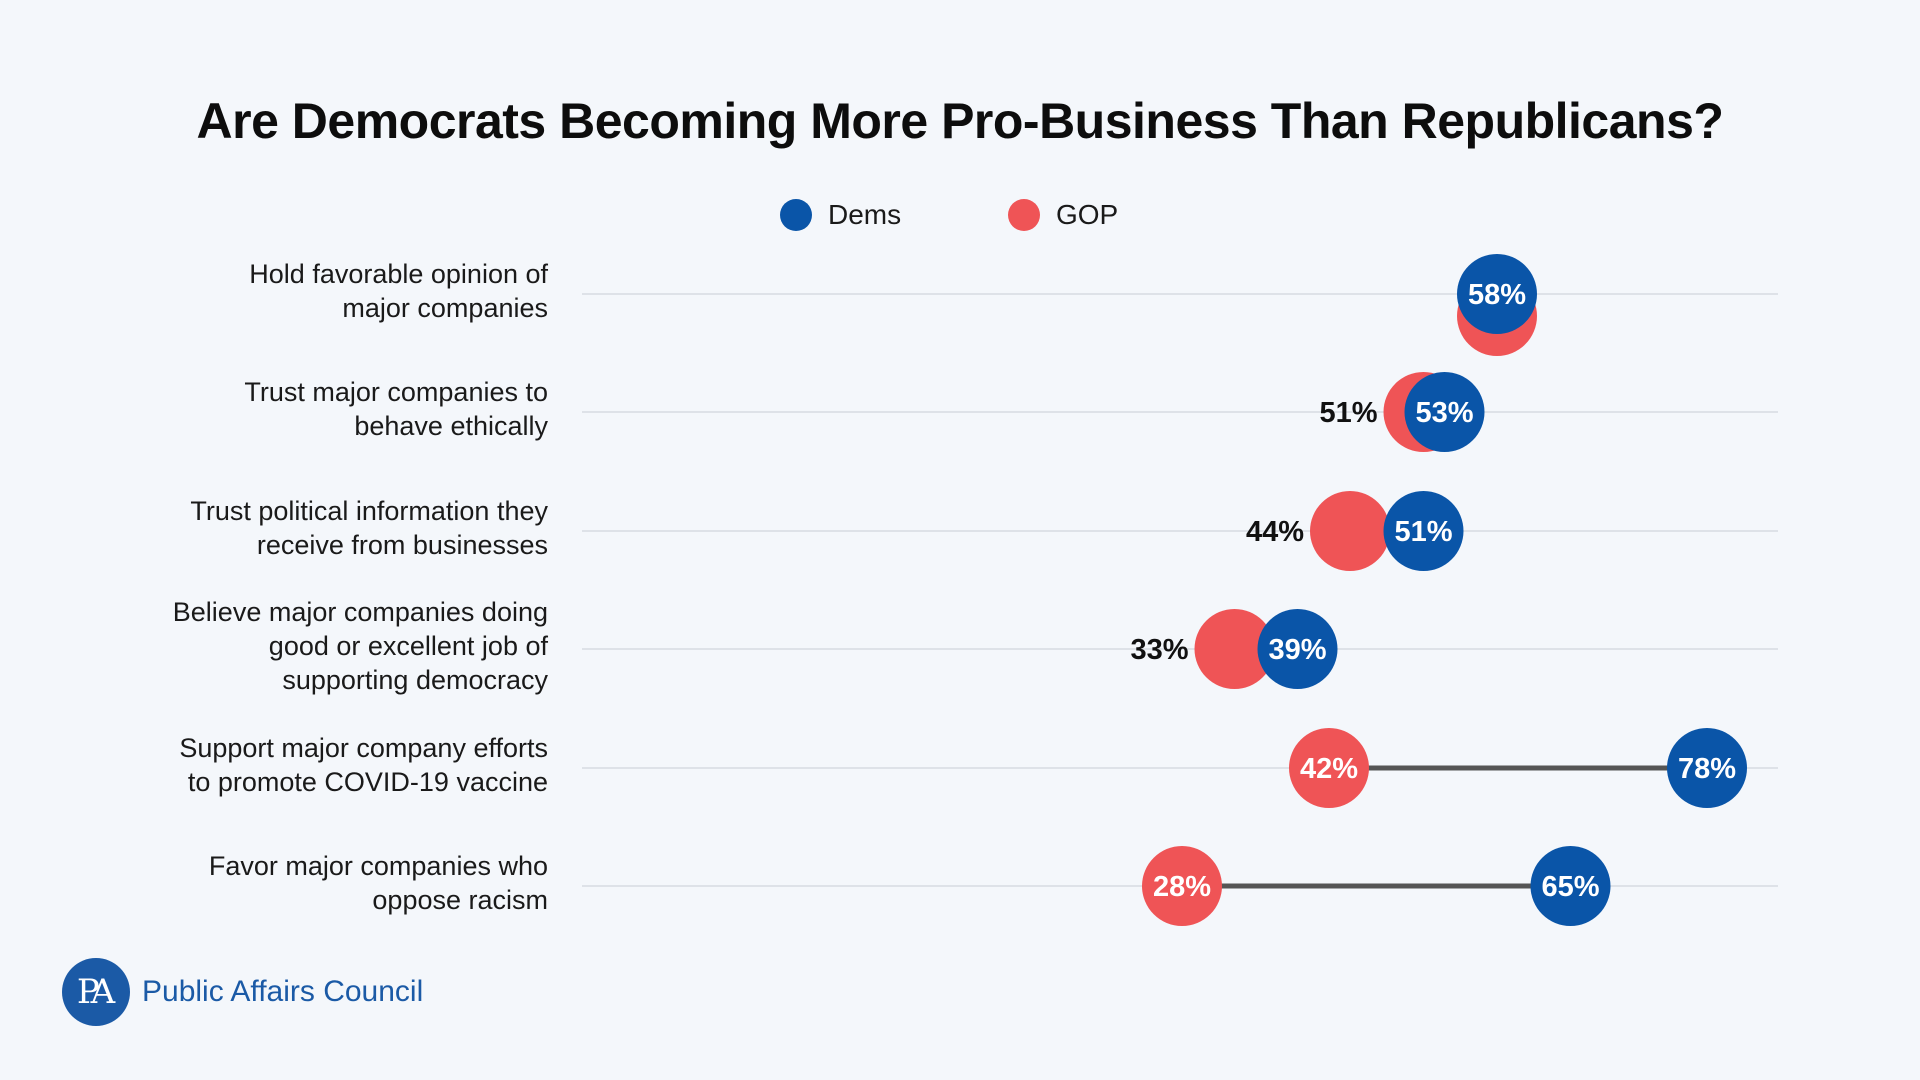 The width and height of the screenshot is (1920, 1080). I want to click on legend-label-gop: GOP, so click(1087, 214).